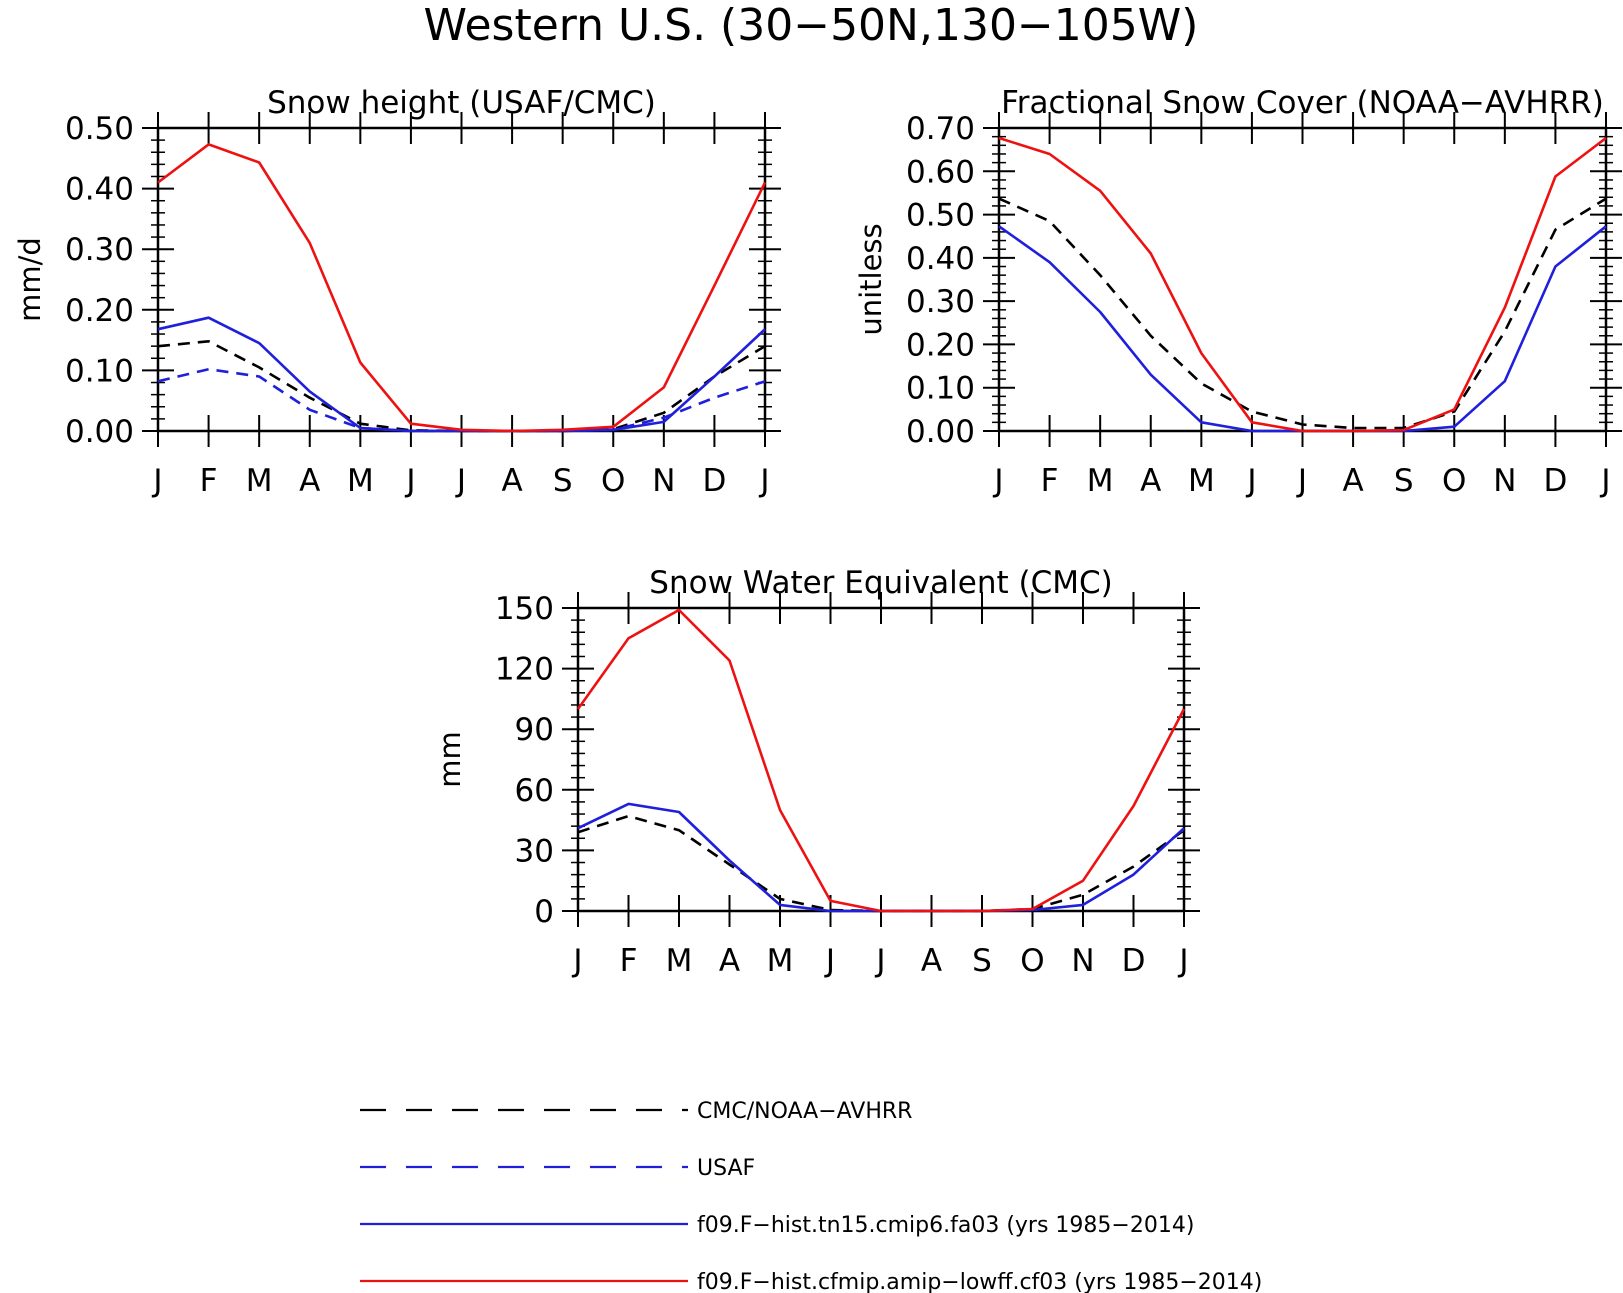  Describe the element at coordinates (524, 670) in the screenshot. I see `y-tick-label: 120` at that location.